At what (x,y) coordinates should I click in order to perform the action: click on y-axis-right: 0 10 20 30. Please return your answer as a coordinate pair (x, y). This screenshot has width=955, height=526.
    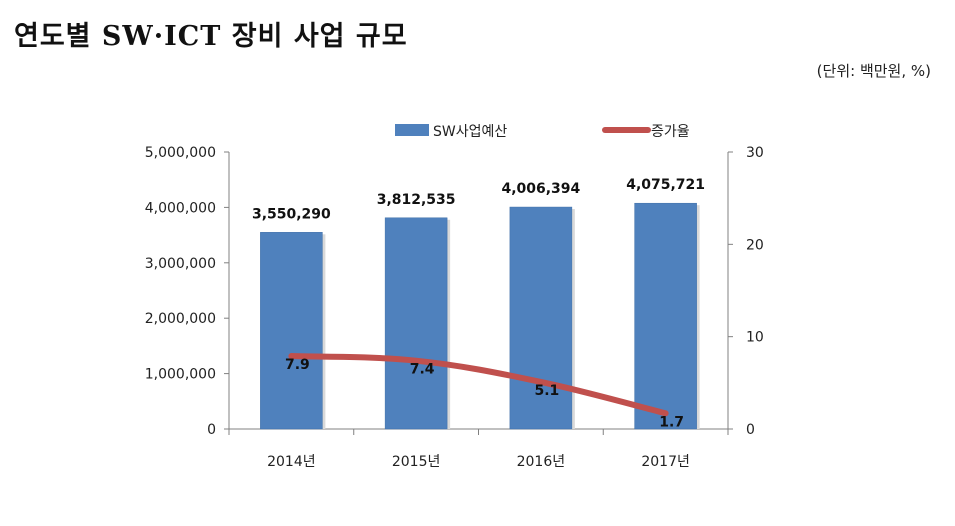
    Looking at the image, I should click on (745, 291).